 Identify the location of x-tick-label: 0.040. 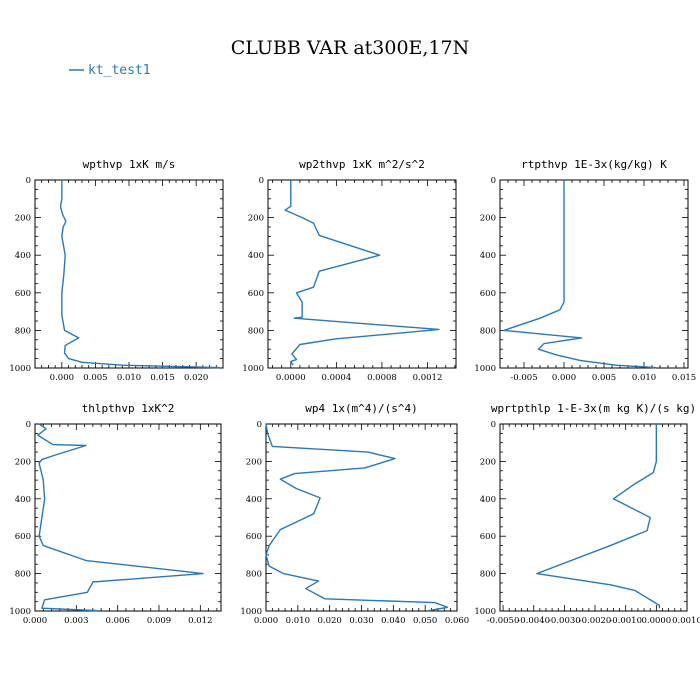
(393, 621).